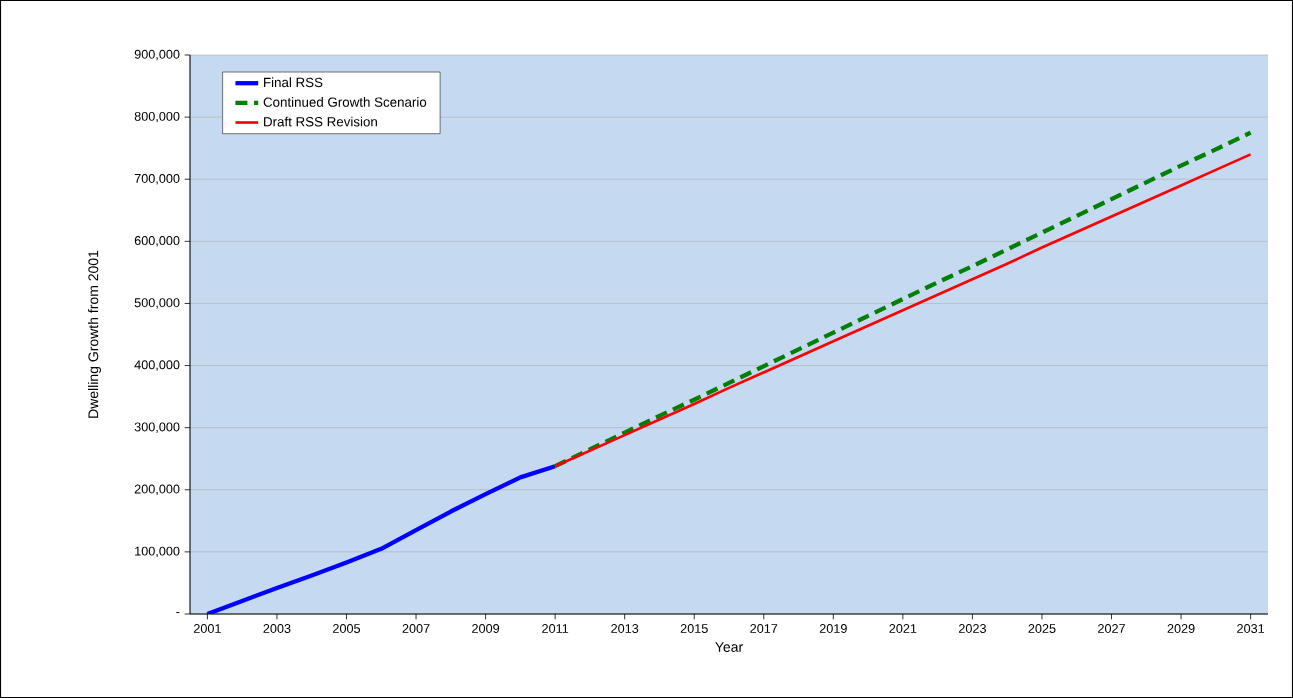 The image size is (1293, 698). I want to click on legend-label: Continued Growth Scenario, so click(345, 102).